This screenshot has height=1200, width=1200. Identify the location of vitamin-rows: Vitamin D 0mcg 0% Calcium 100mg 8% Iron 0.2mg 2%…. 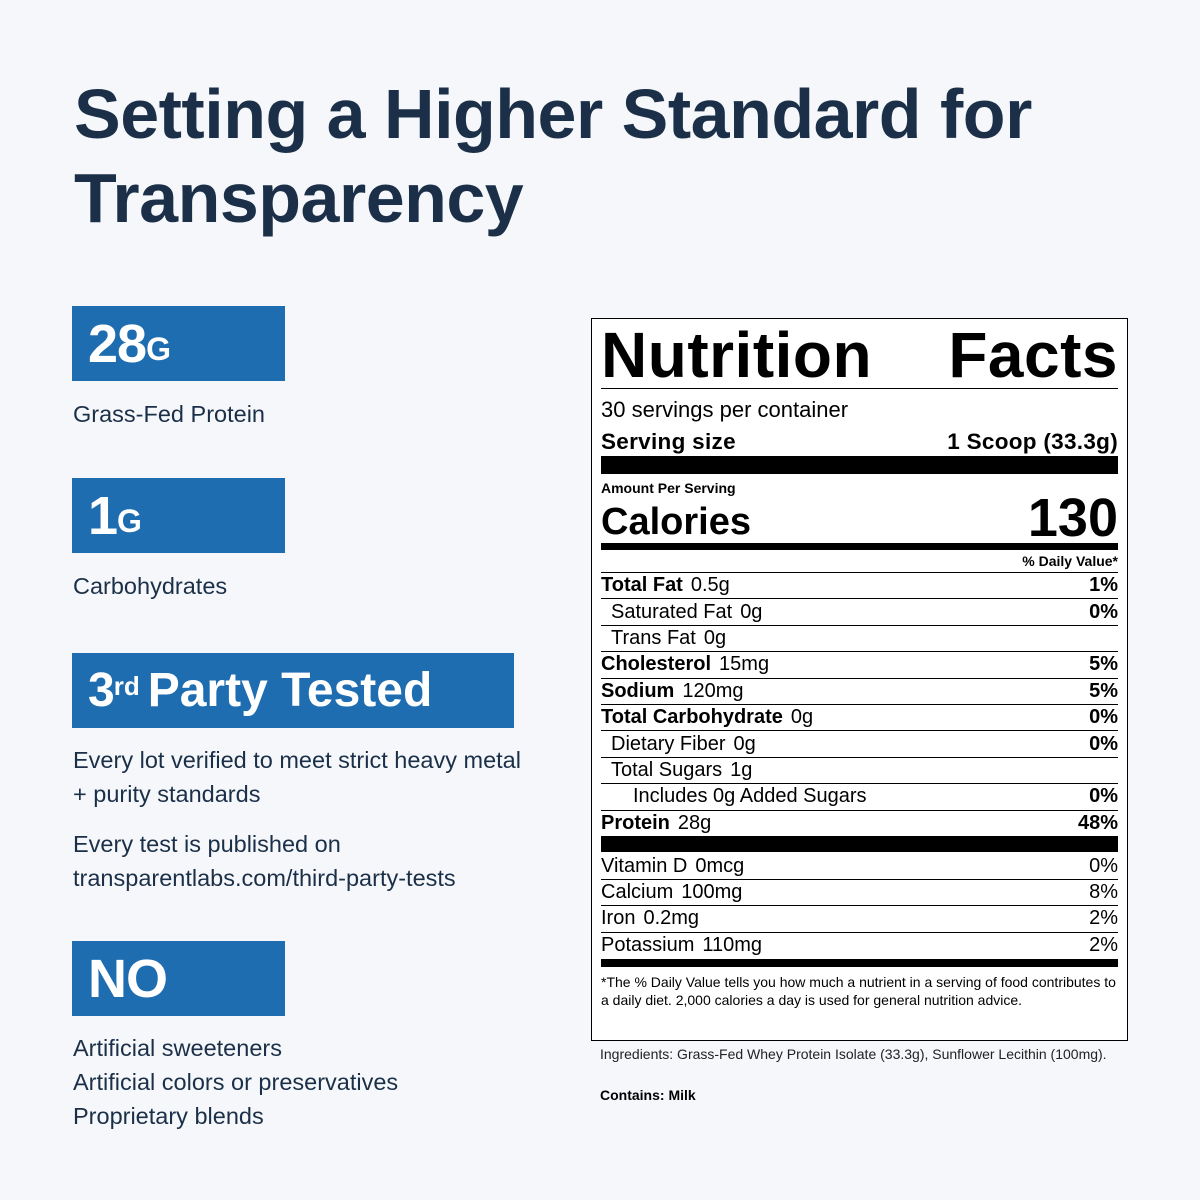
(859, 910).